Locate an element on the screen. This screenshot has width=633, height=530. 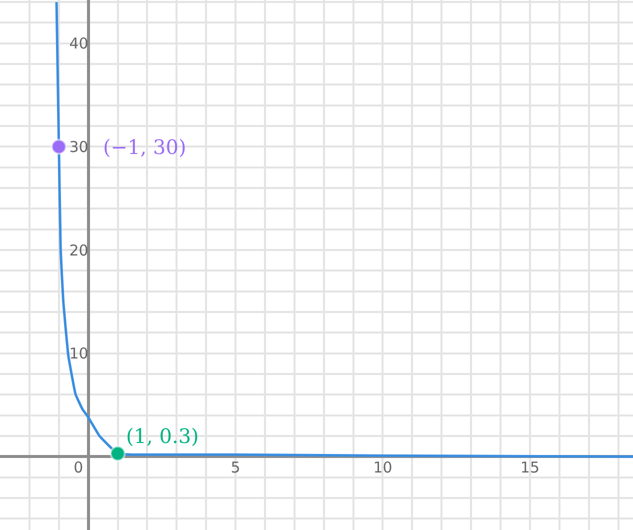
x-tick-label: 5 is located at coordinates (235, 467).